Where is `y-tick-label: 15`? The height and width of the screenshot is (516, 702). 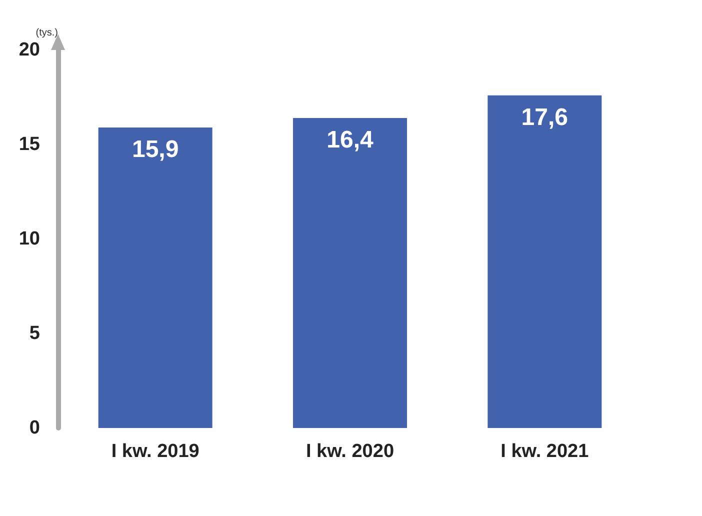
y-tick-label: 15 is located at coordinates (29, 144).